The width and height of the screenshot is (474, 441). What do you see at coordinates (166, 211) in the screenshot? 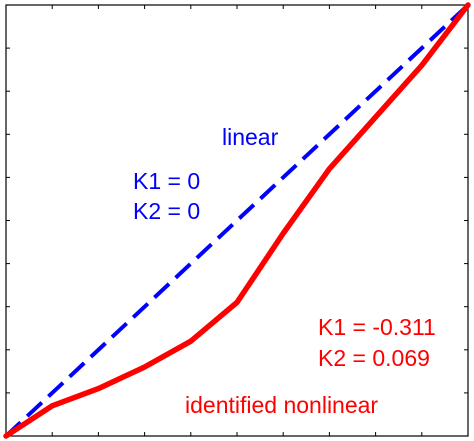
I see `linear-k2-label: K2 = 0` at bounding box center [166, 211].